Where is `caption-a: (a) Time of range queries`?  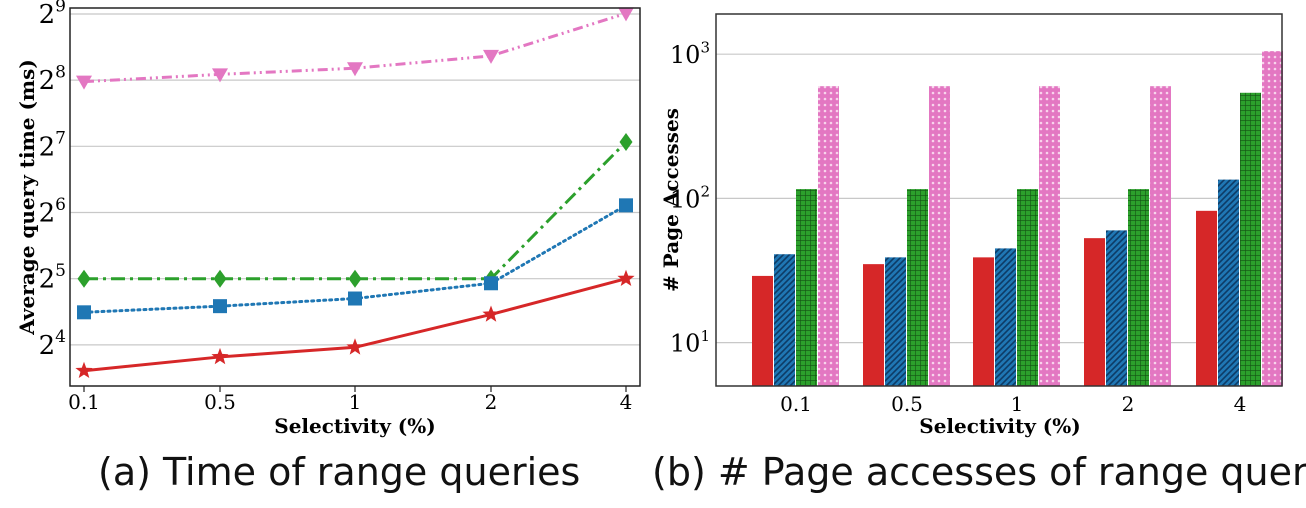 caption-a: (a) Time of range queries is located at coordinates (339, 472).